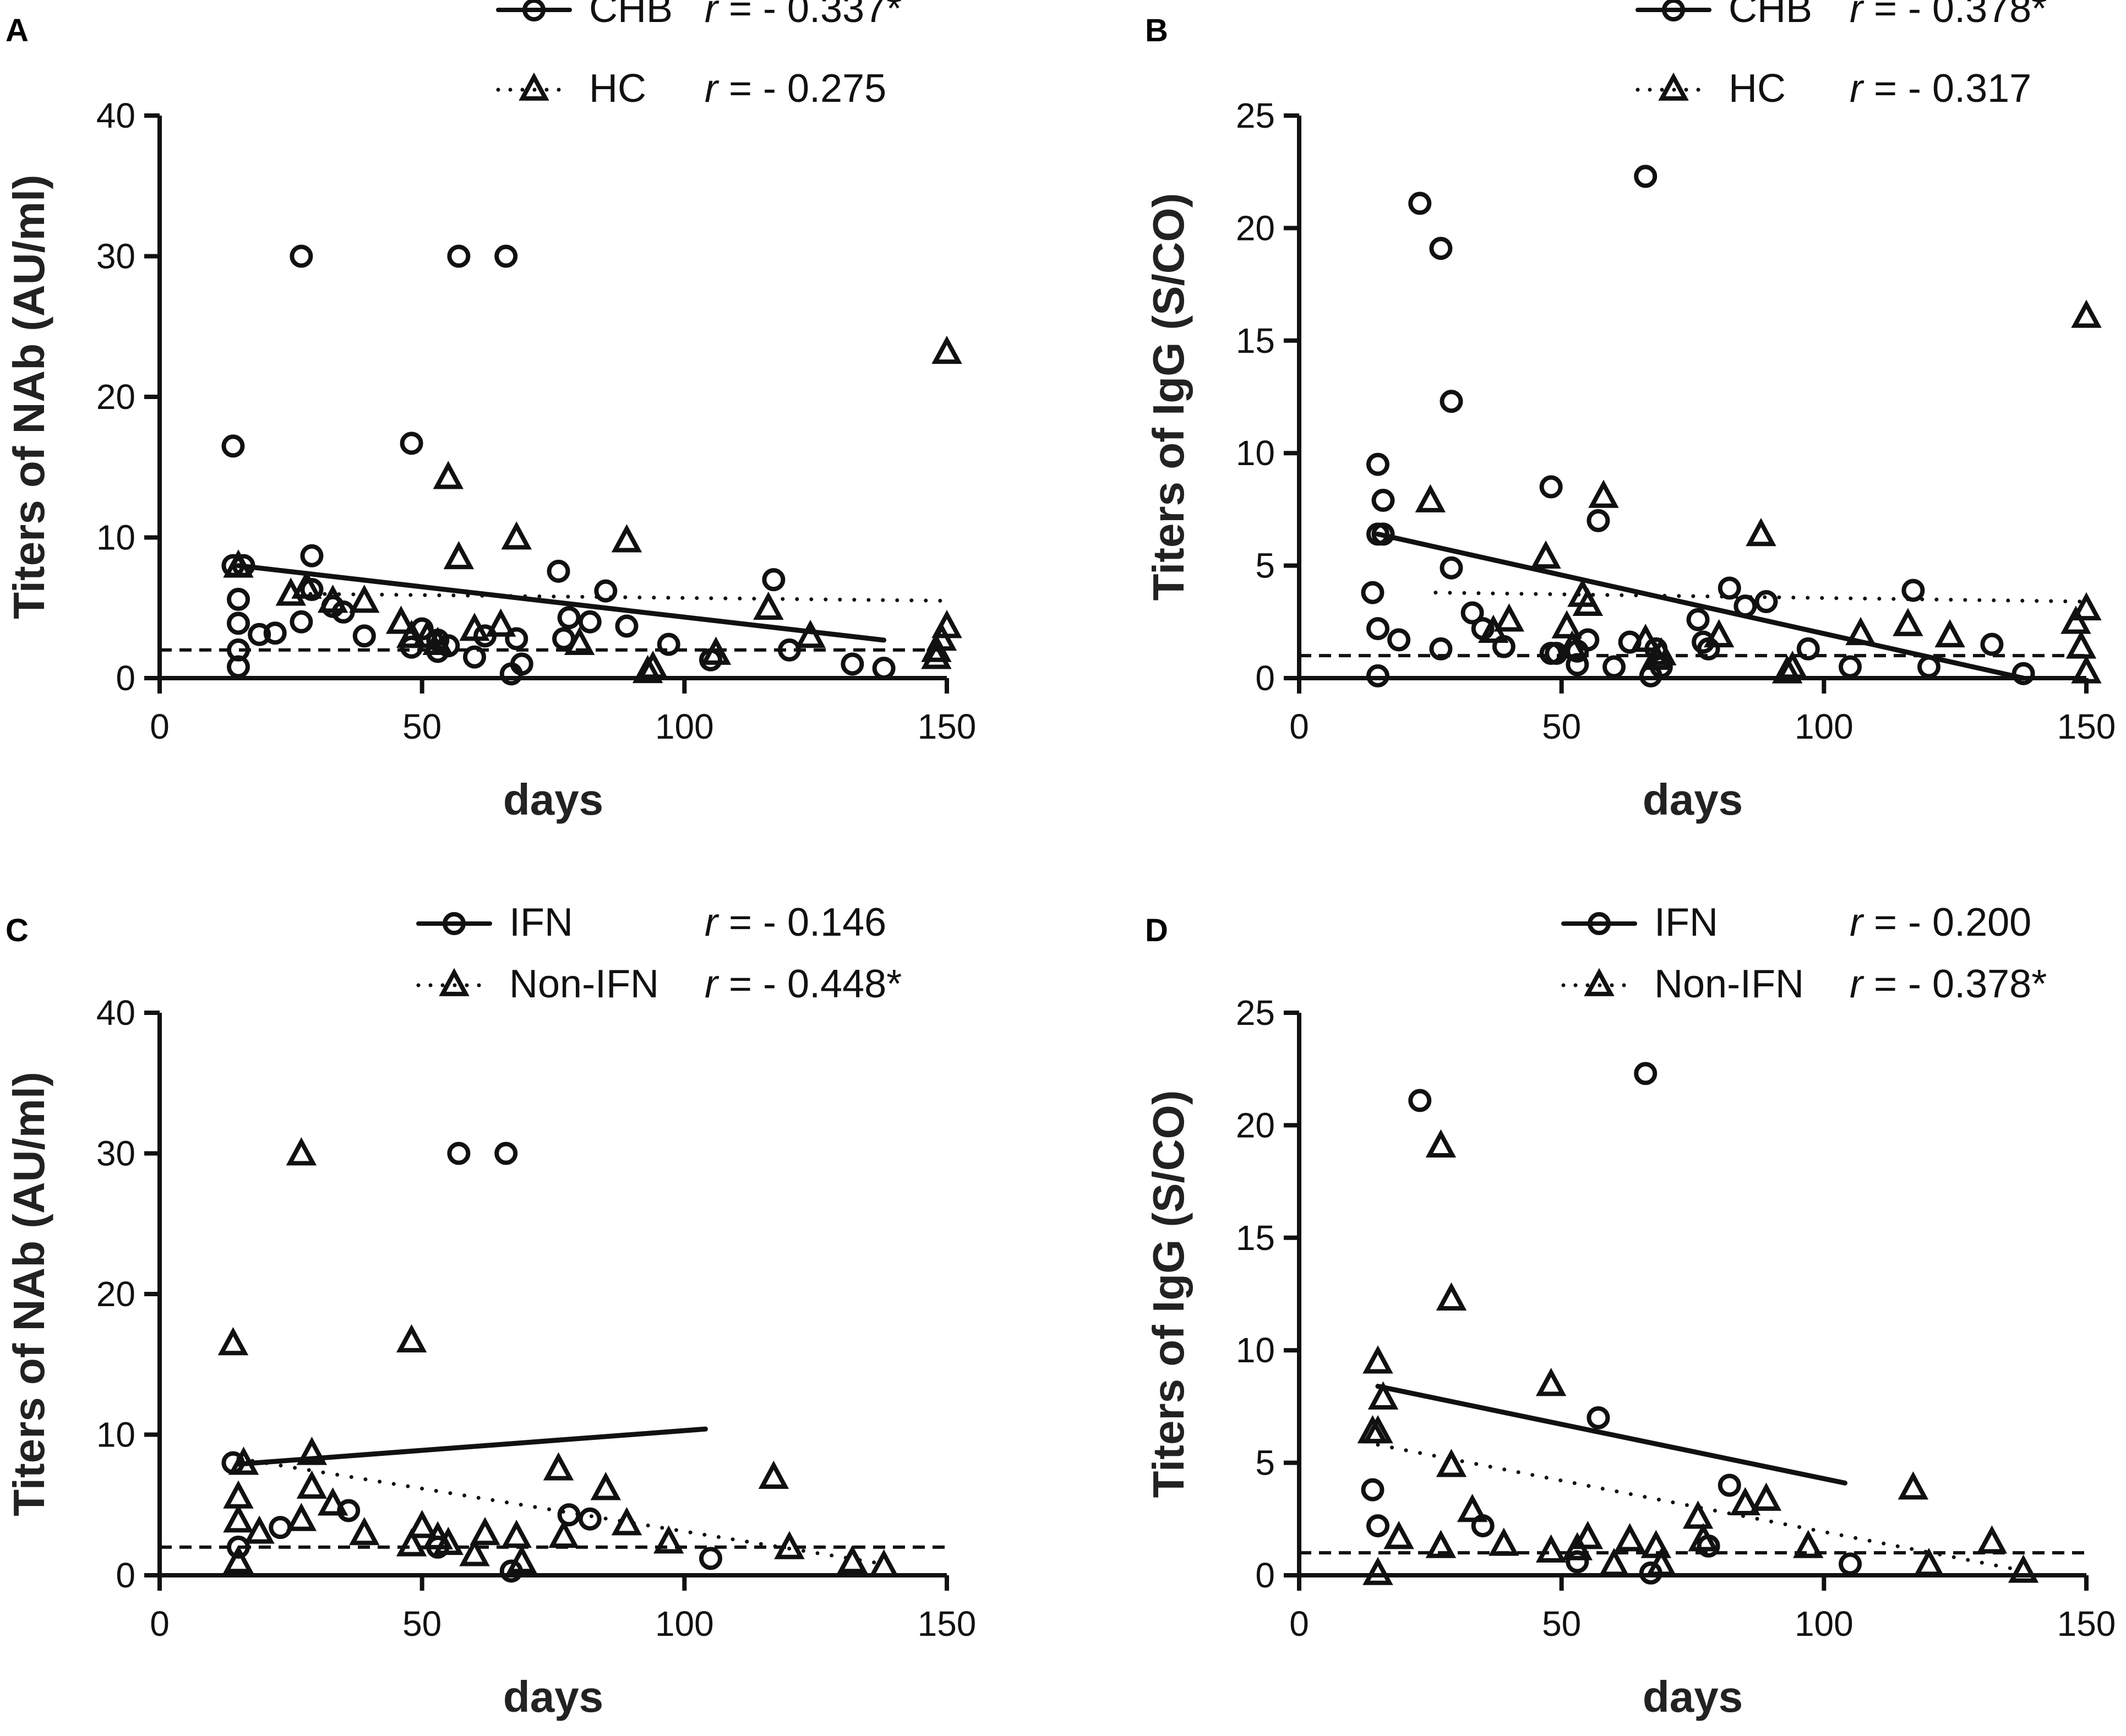  What do you see at coordinates (1940, 89) in the screenshot?
I see `legend-r-value: r = - 0.317` at bounding box center [1940, 89].